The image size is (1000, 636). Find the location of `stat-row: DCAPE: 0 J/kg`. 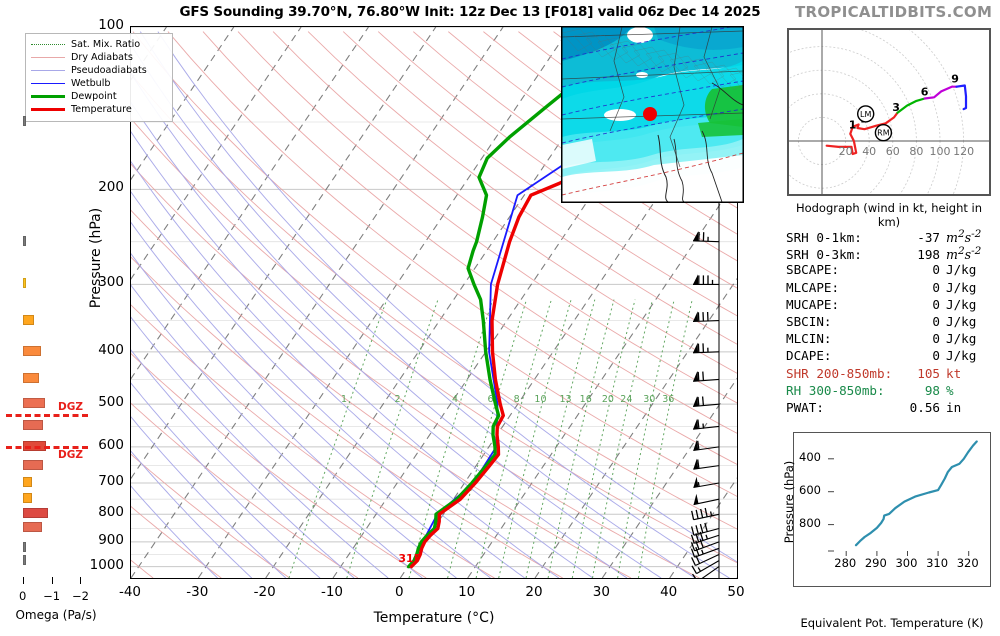

stat-row: DCAPE: 0 J/kg is located at coordinates (893, 356).